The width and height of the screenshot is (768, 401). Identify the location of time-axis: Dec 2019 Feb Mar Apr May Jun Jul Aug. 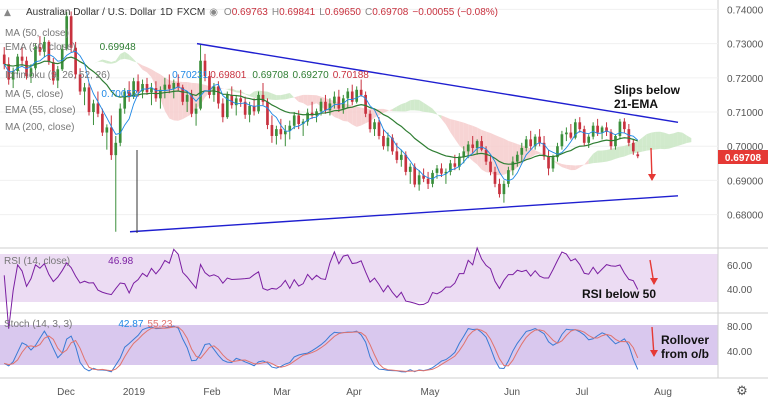
(364, 392).